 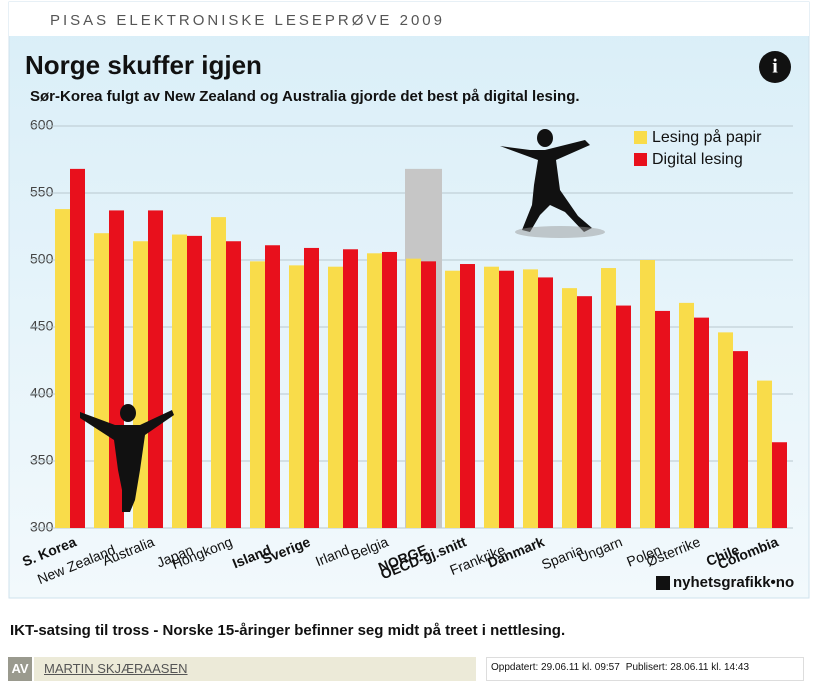 I want to click on y-tick-label: 400, so click(x=42, y=393).